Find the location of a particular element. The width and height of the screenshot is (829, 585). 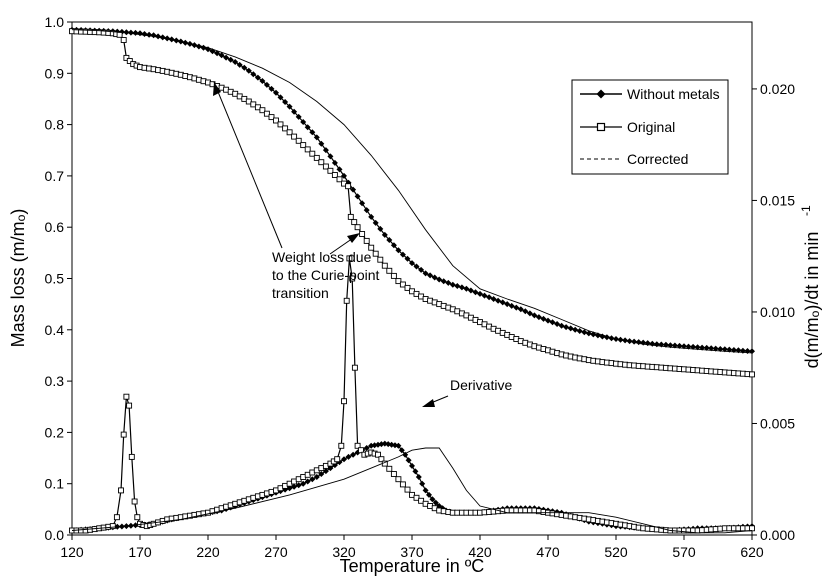

y-tick-label: 0.6 is located at coordinates (55, 227).